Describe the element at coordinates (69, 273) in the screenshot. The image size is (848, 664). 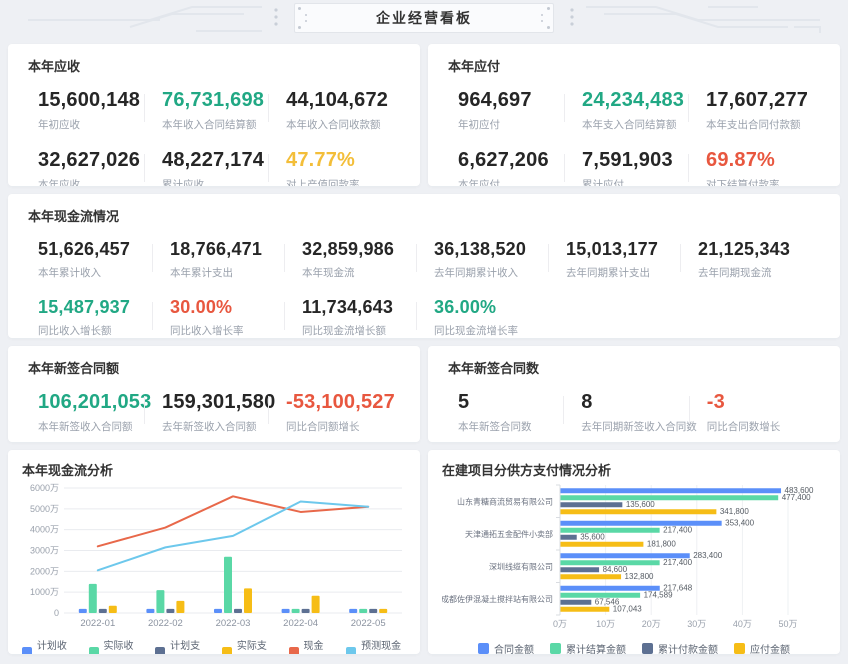
I see `kpi-label: 本年累计收入` at that location.